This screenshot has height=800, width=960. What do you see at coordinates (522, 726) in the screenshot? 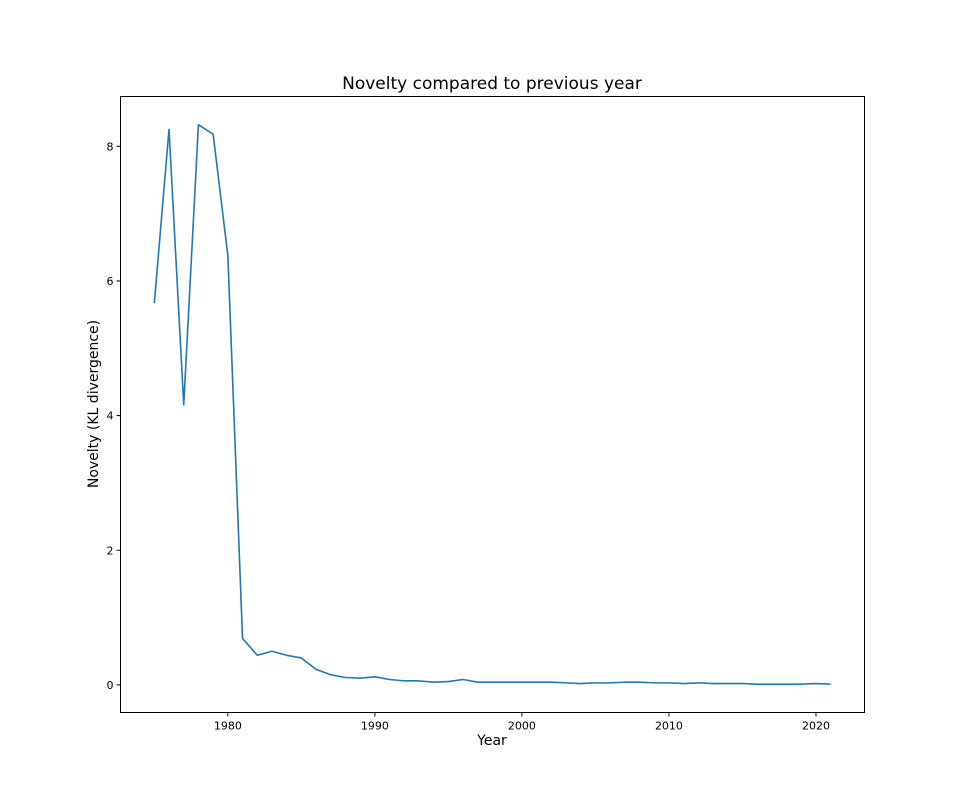
I see `x-tick-label: 2000` at bounding box center [522, 726].